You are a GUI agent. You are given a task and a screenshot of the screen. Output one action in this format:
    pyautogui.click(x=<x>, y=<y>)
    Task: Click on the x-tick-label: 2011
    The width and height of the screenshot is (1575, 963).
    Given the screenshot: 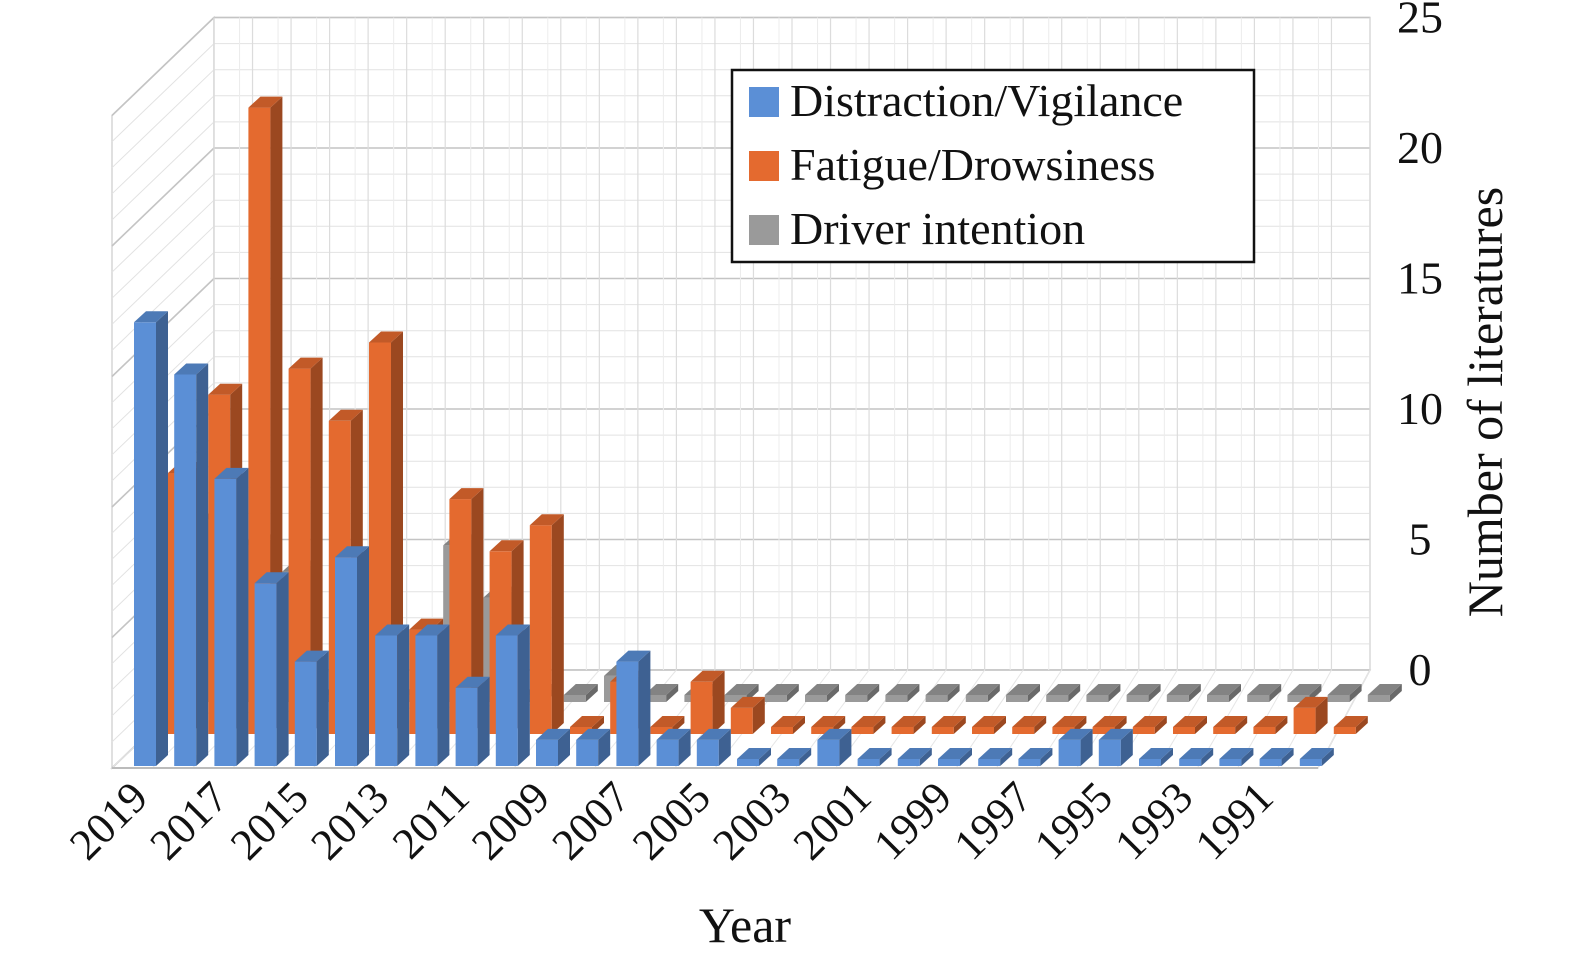 What is the action you would take?
    pyautogui.click(x=431, y=820)
    